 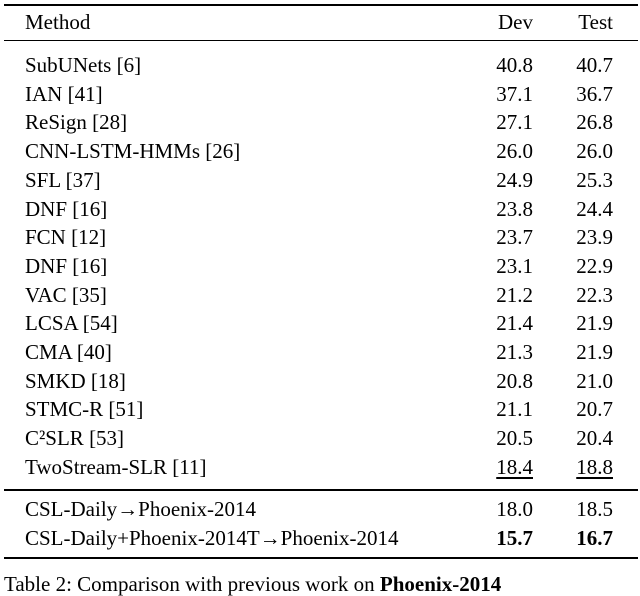 What do you see at coordinates (514, 65) in the screenshot?
I see `score-cell: 40.8` at bounding box center [514, 65].